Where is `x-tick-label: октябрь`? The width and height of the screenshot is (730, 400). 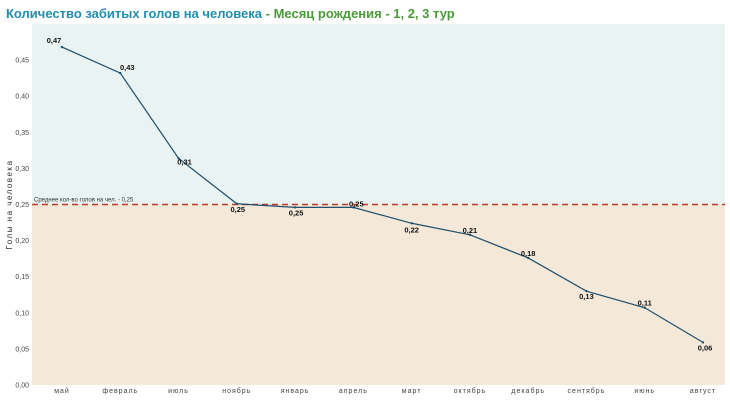
x-tick-label: октябрь is located at coordinates (470, 391).